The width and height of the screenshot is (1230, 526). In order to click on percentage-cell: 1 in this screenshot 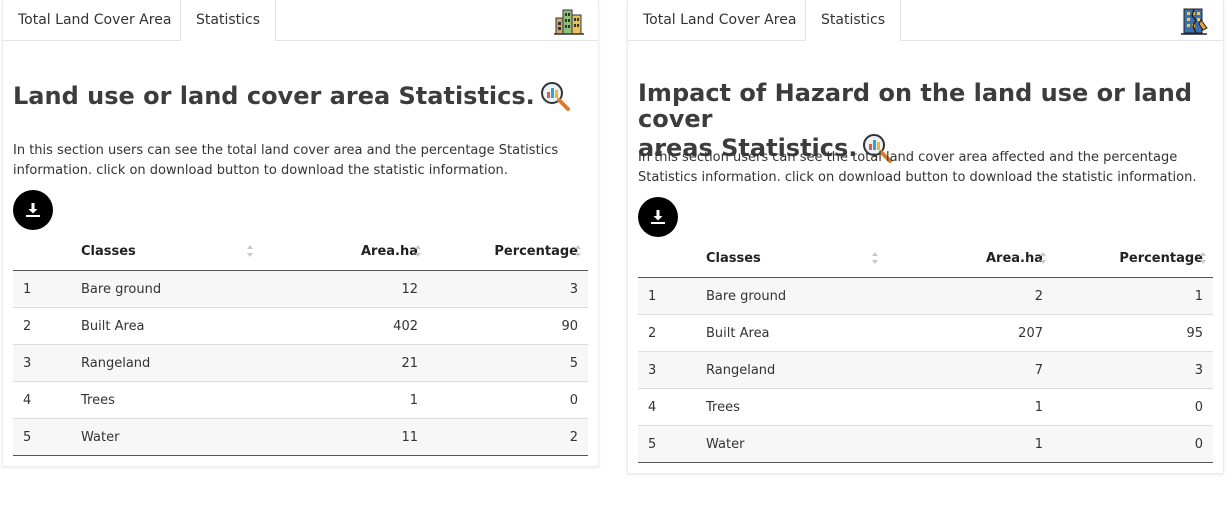, I will do `click(1133, 296)`.